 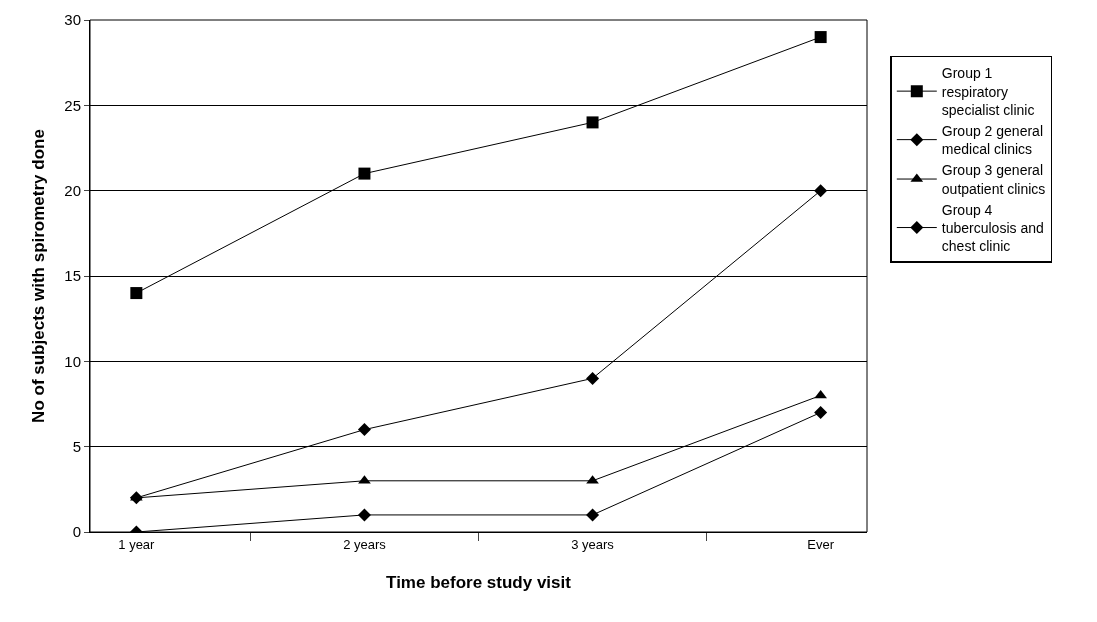 I want to click on x-tick-label: Ever, so click(x=821, y=544).